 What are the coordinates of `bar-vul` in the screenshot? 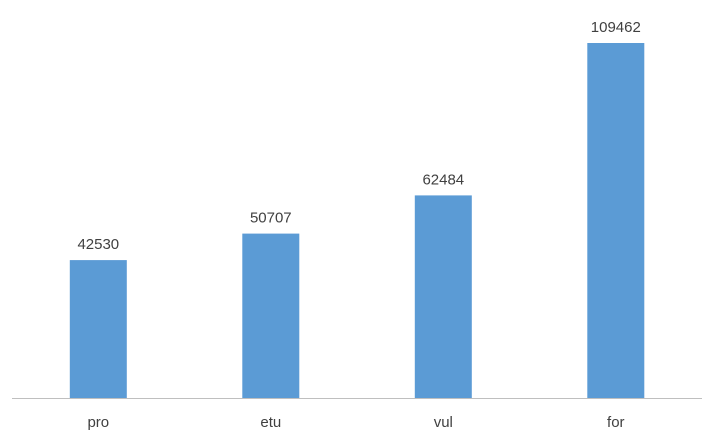 It's located at (443, 296).